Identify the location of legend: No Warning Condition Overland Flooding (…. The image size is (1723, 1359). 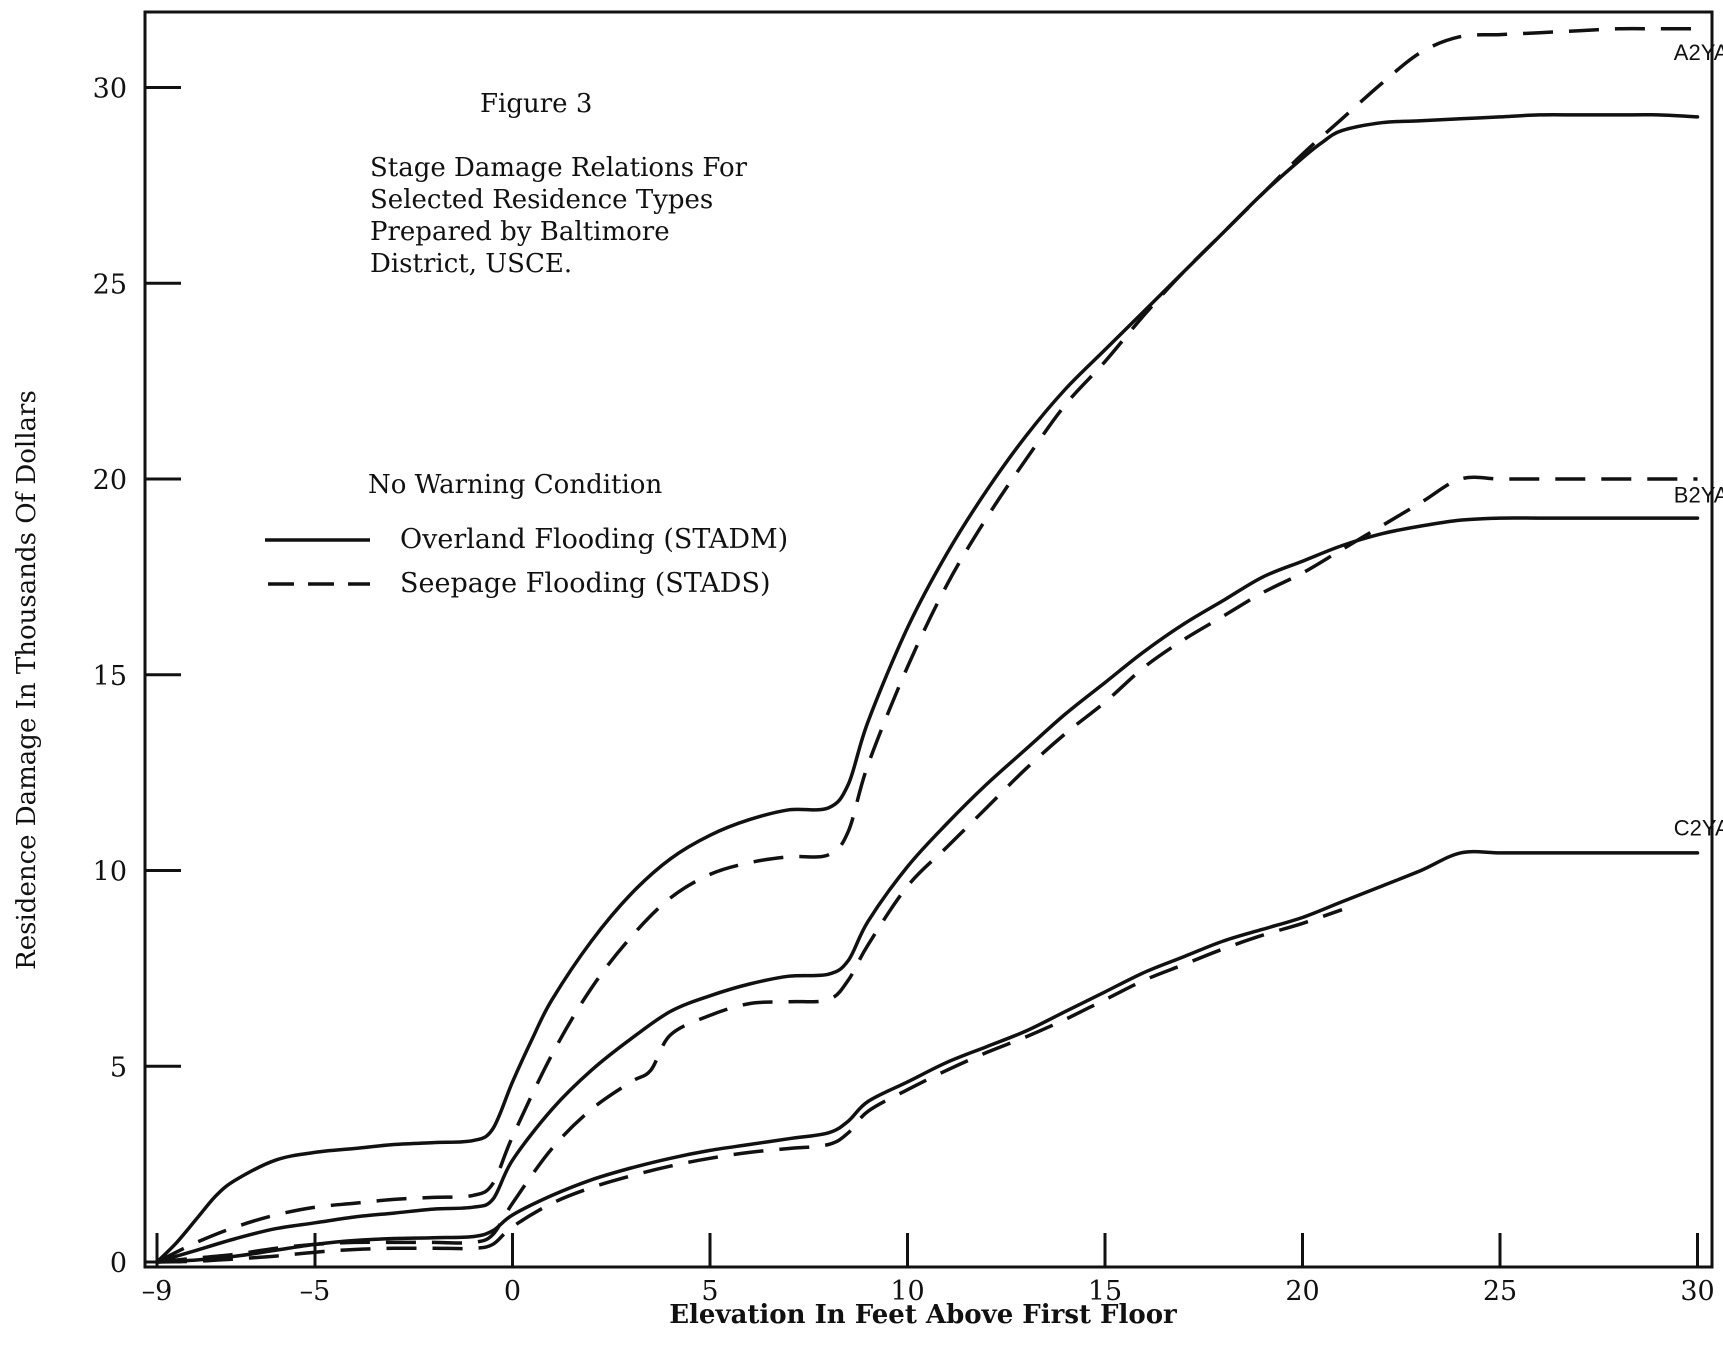
(526, 534).